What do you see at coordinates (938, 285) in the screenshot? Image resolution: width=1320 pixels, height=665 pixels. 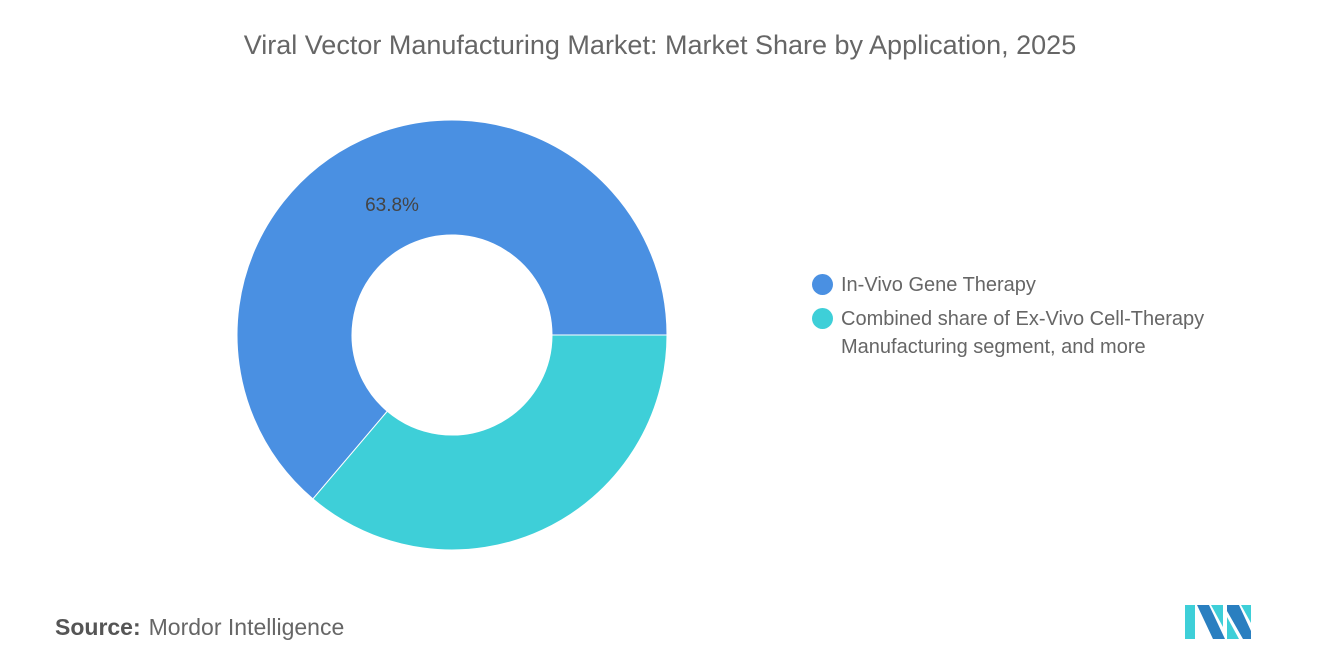 I see `legend-label: In-Vivo Gene Therapy` at bounding box center [938, 285].